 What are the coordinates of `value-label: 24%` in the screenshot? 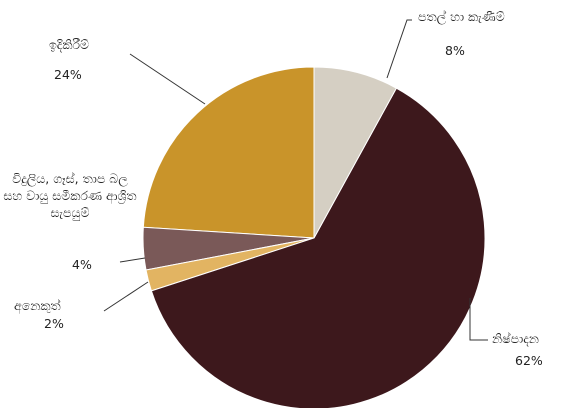 It's located at (68, 74).